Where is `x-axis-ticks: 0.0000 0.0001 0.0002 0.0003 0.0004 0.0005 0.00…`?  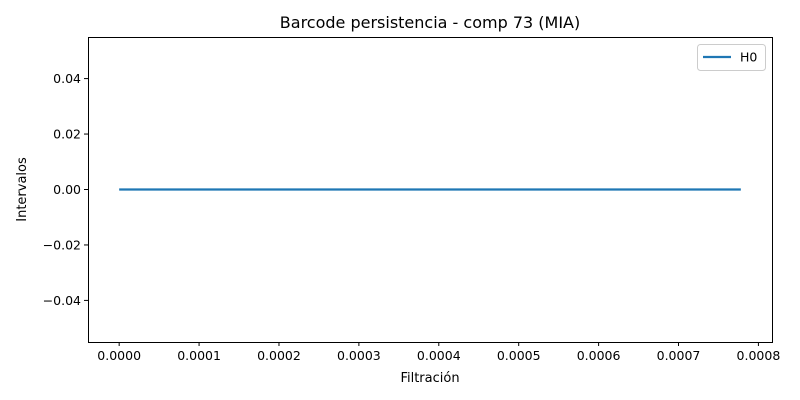
x-axis-ticks: 0.0000 0.0001 0.0002 0.0003 0.0004 0.0005 0.00… is located at coordinates (438, 352).